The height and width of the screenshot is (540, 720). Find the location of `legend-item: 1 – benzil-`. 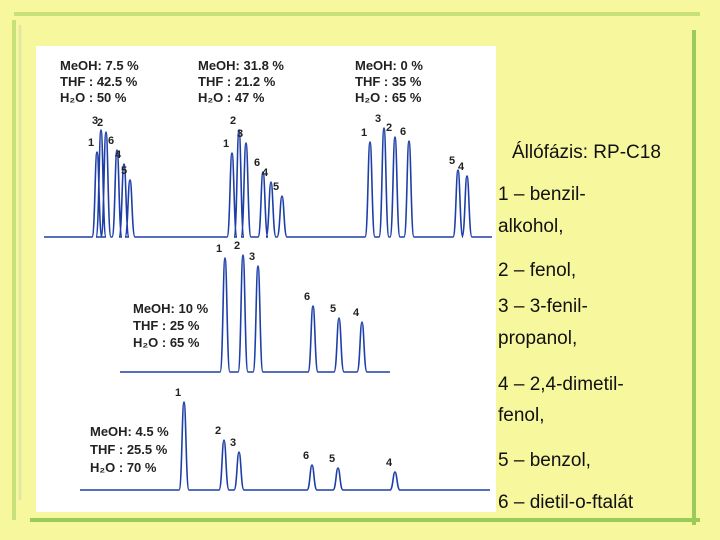

legend-item: 1 – benzil- is located at coordinates (542, 194).